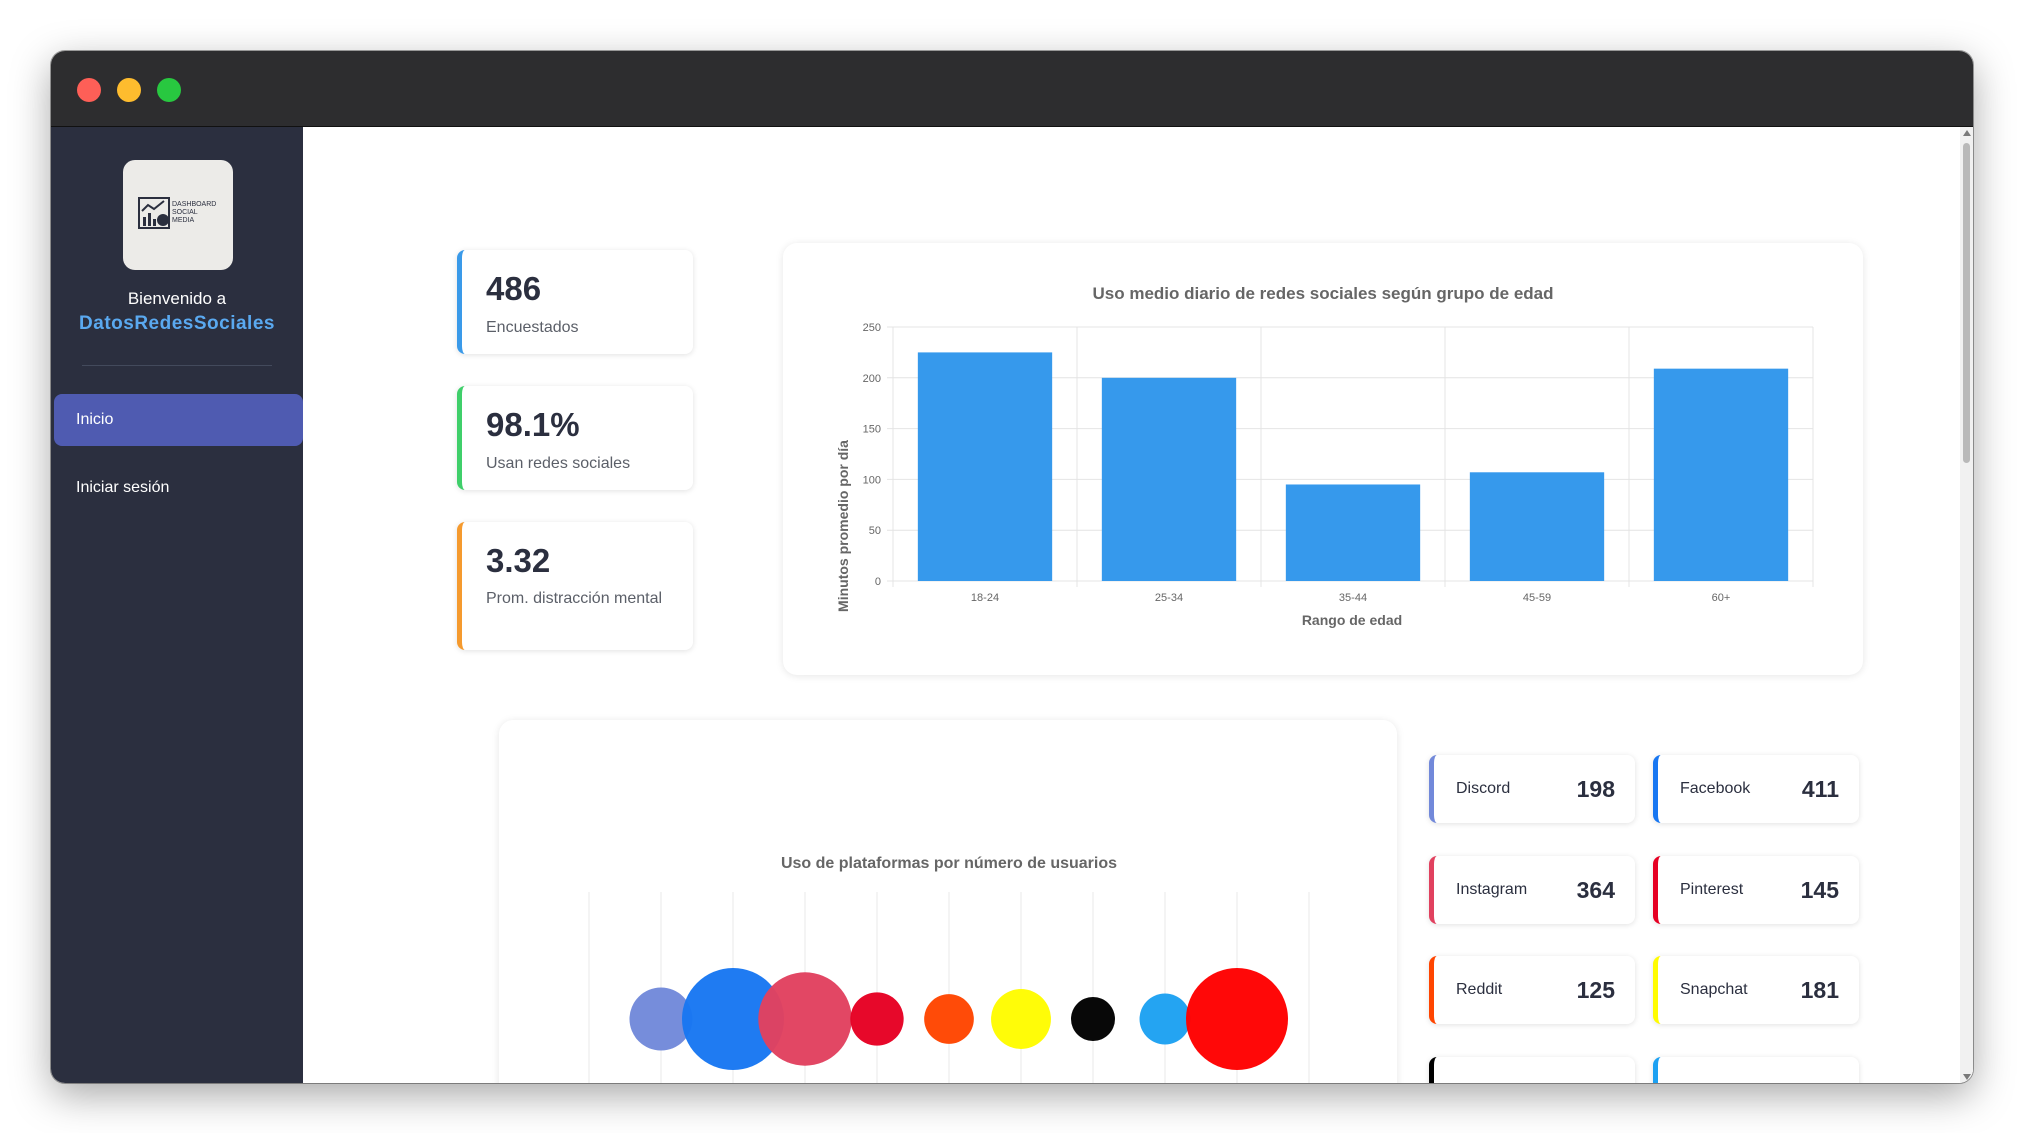 The width and height of the screenshot is (2024, 1133). I want to click on scrollbar-thumb, so click(1966, 303).